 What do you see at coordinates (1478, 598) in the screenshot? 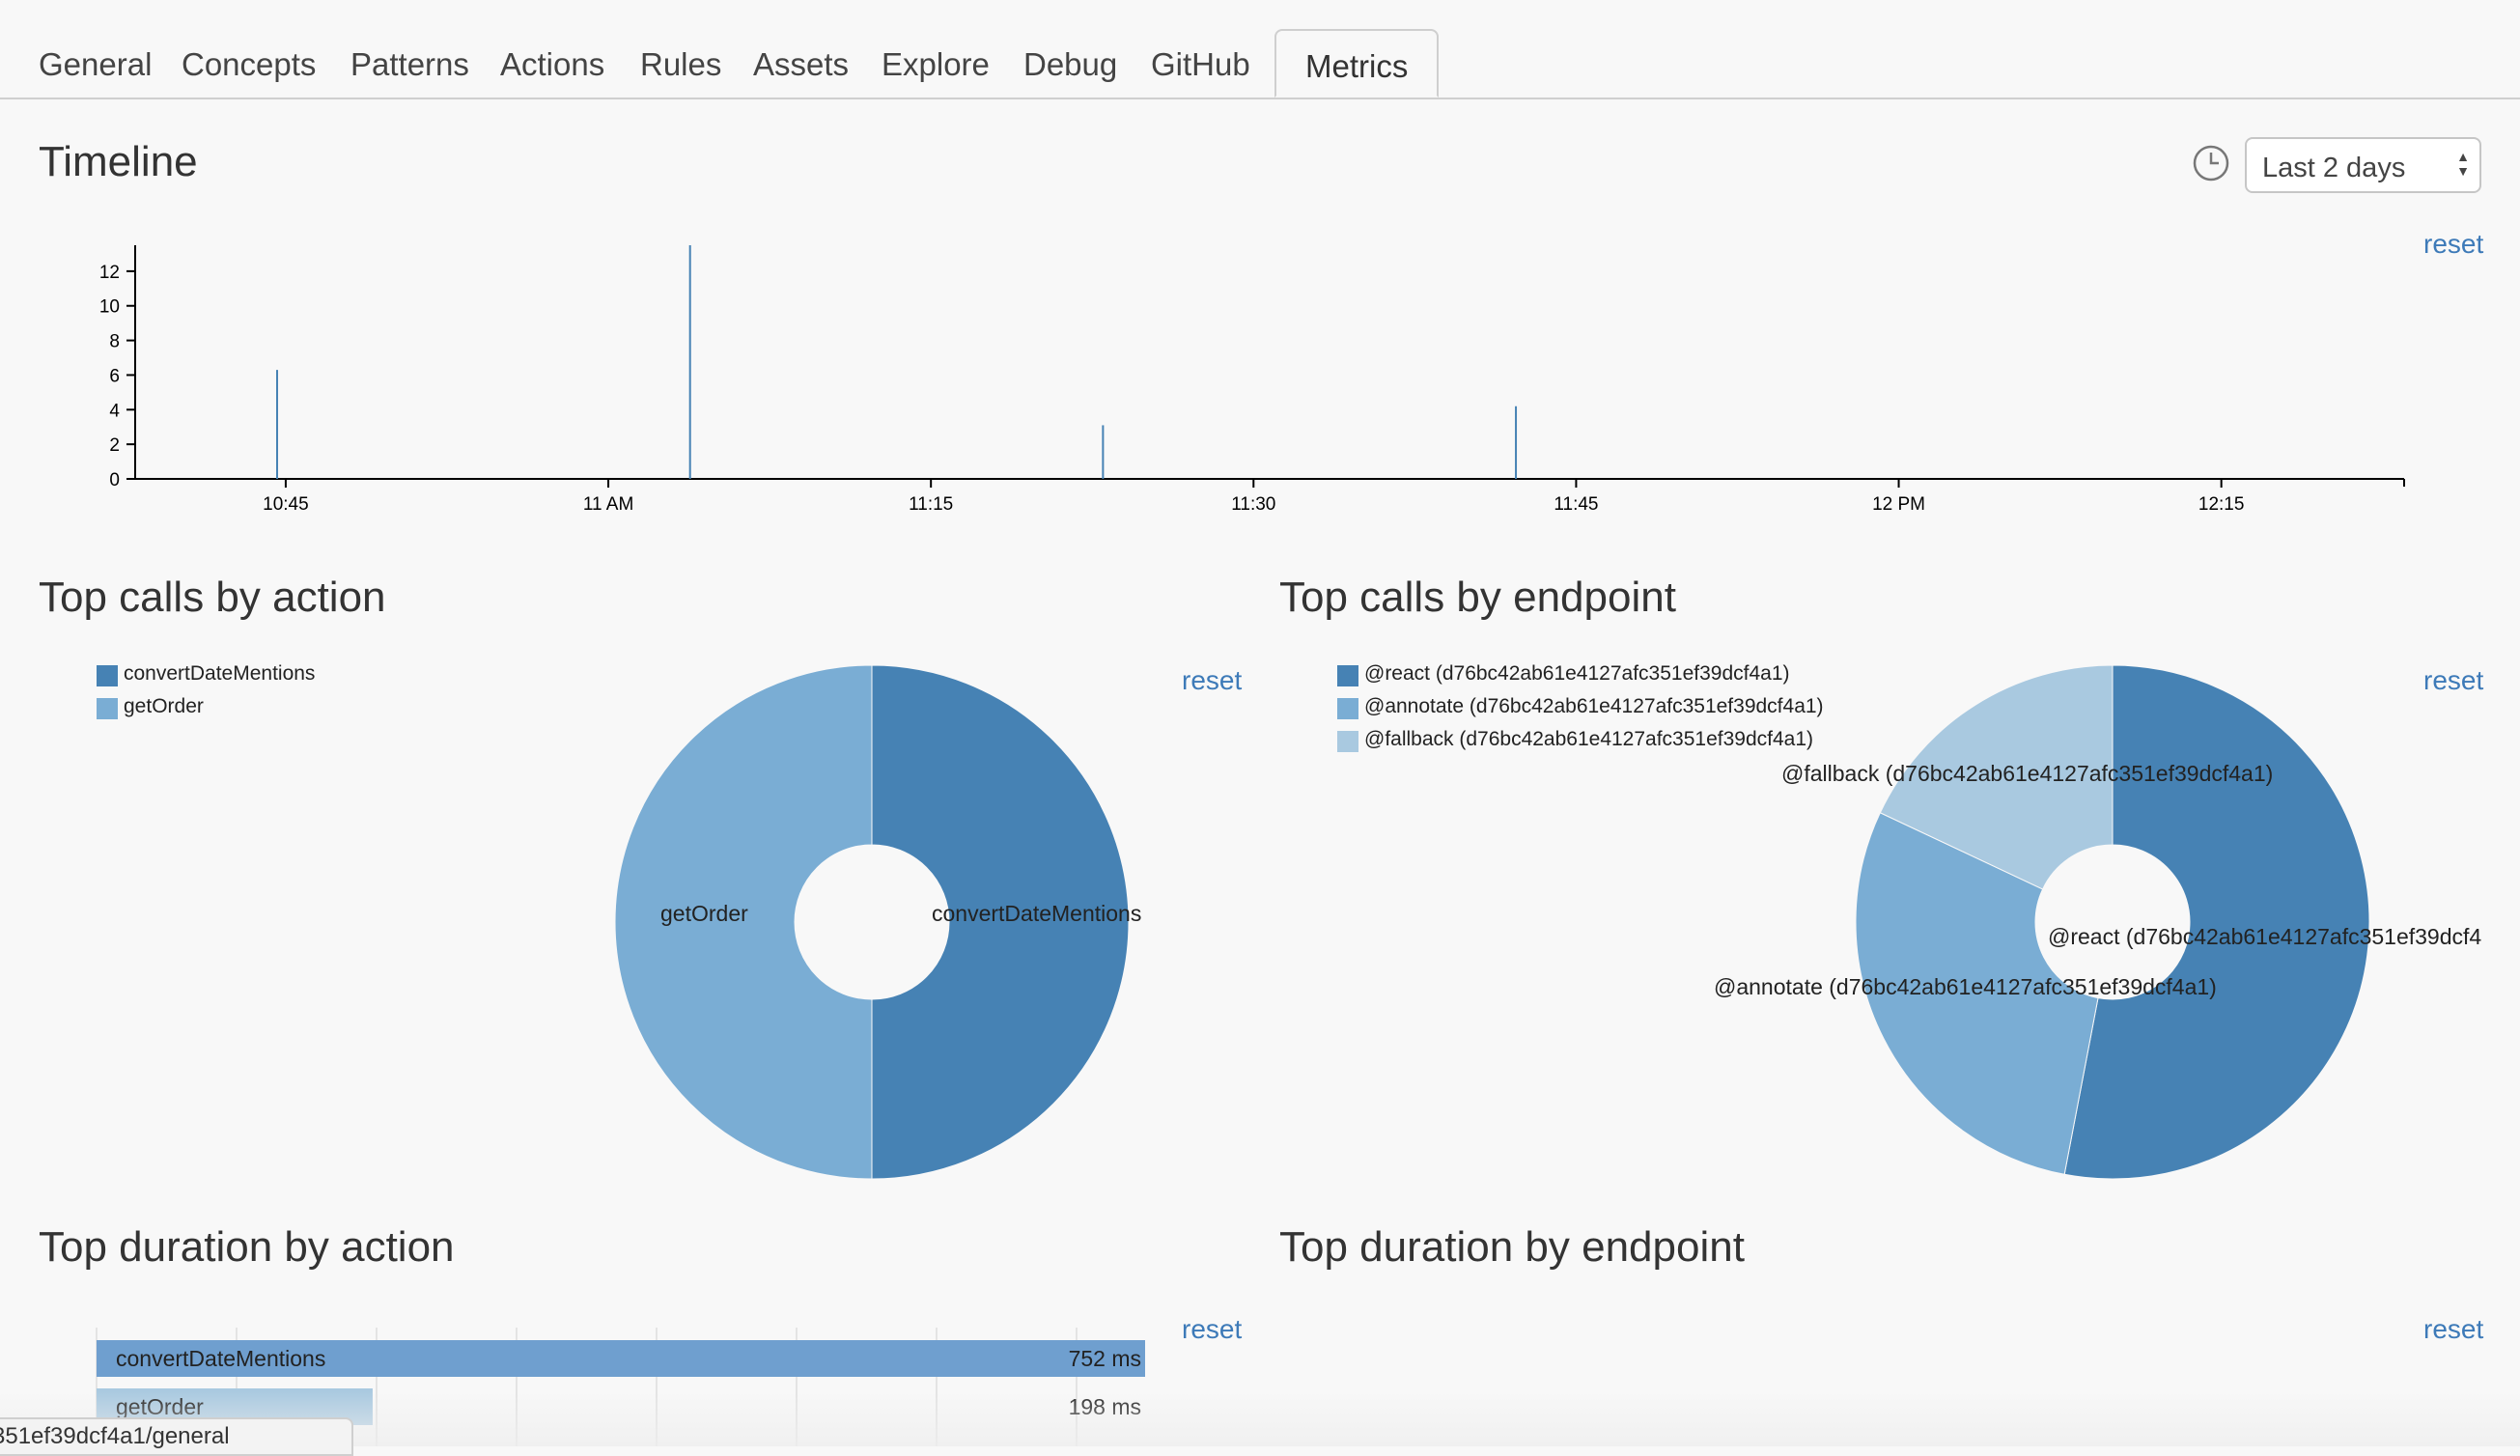
I see `calls-by-endpoint-title: Top calls by endpoint` at bounding box center [1478, 598].